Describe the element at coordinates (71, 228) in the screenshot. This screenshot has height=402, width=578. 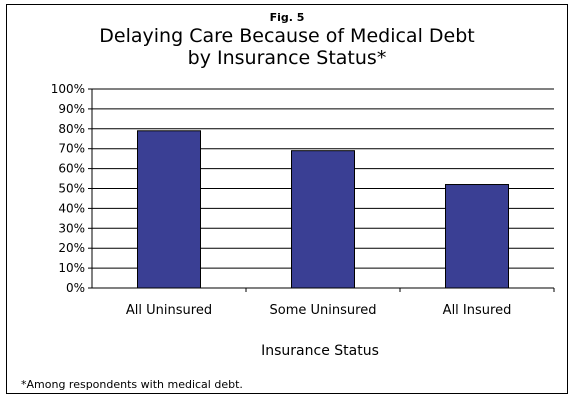
I see `y-tick-label: 30%` at that location.